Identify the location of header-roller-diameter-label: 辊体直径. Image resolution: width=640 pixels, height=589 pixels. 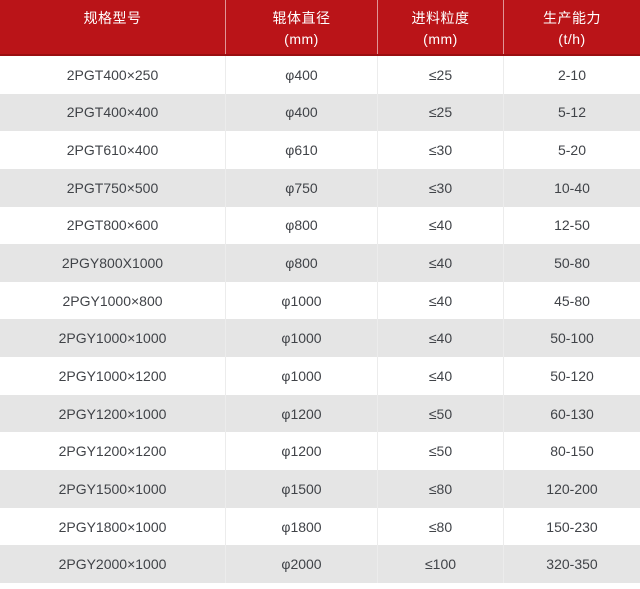
(301, 18).